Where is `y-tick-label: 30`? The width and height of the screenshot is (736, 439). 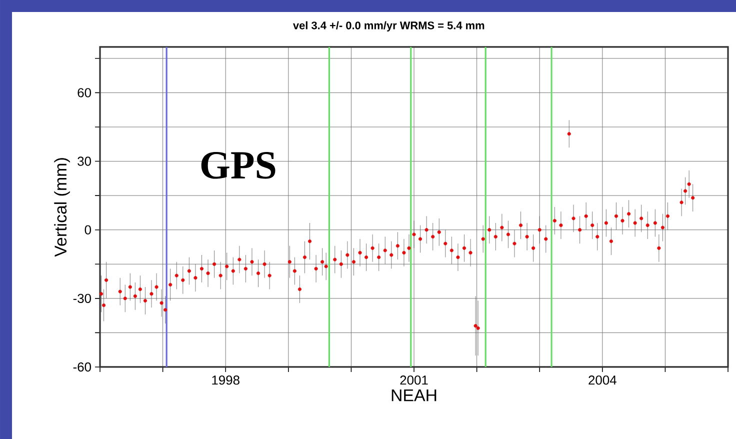 y-tick-label: 30 is located at coordinates (85, 161).